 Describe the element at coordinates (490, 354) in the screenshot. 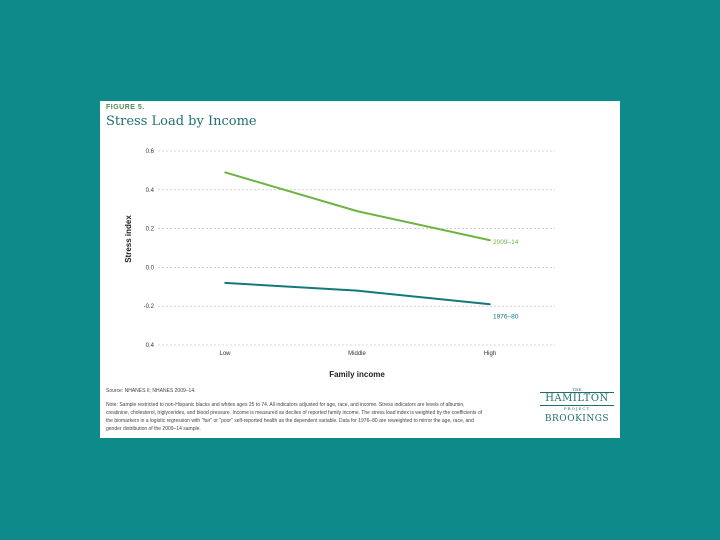

I see `x-tick-label: High` at that location.